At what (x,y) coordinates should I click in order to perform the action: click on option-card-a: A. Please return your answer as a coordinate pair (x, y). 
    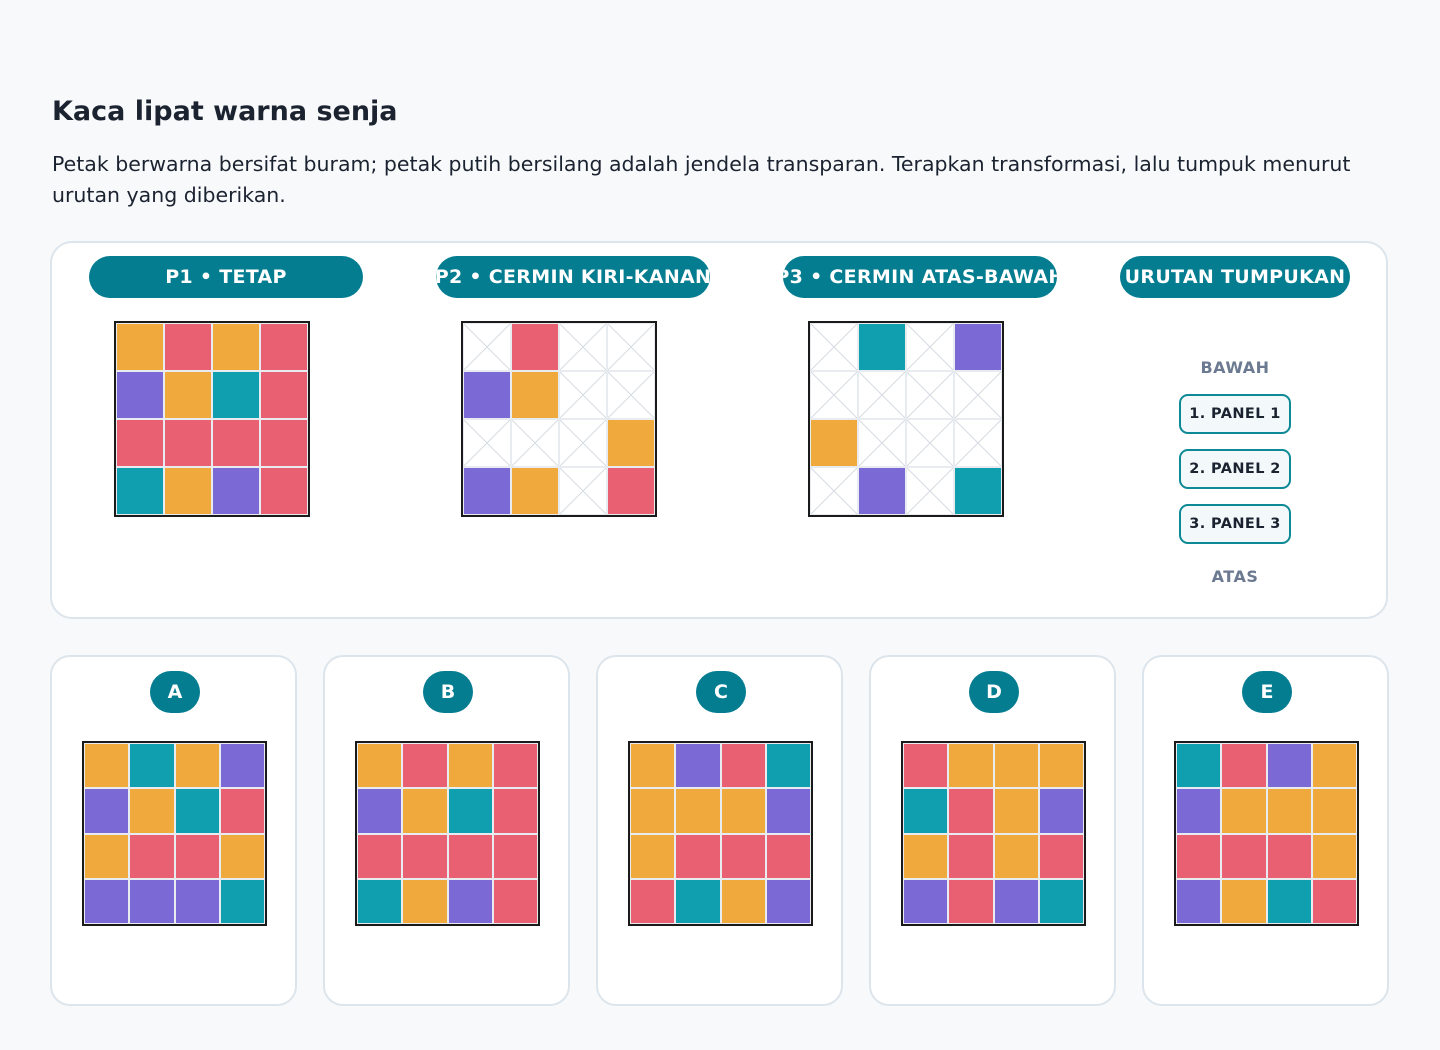
    Looking at the image, I should click on (173, 830).